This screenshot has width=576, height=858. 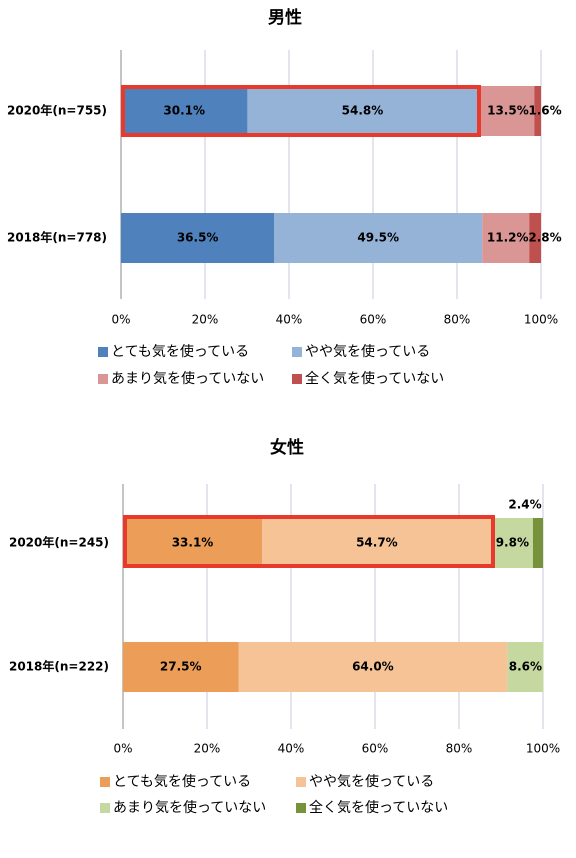 I want to click on data-label: 30.1%, so click(x=184, y=111).